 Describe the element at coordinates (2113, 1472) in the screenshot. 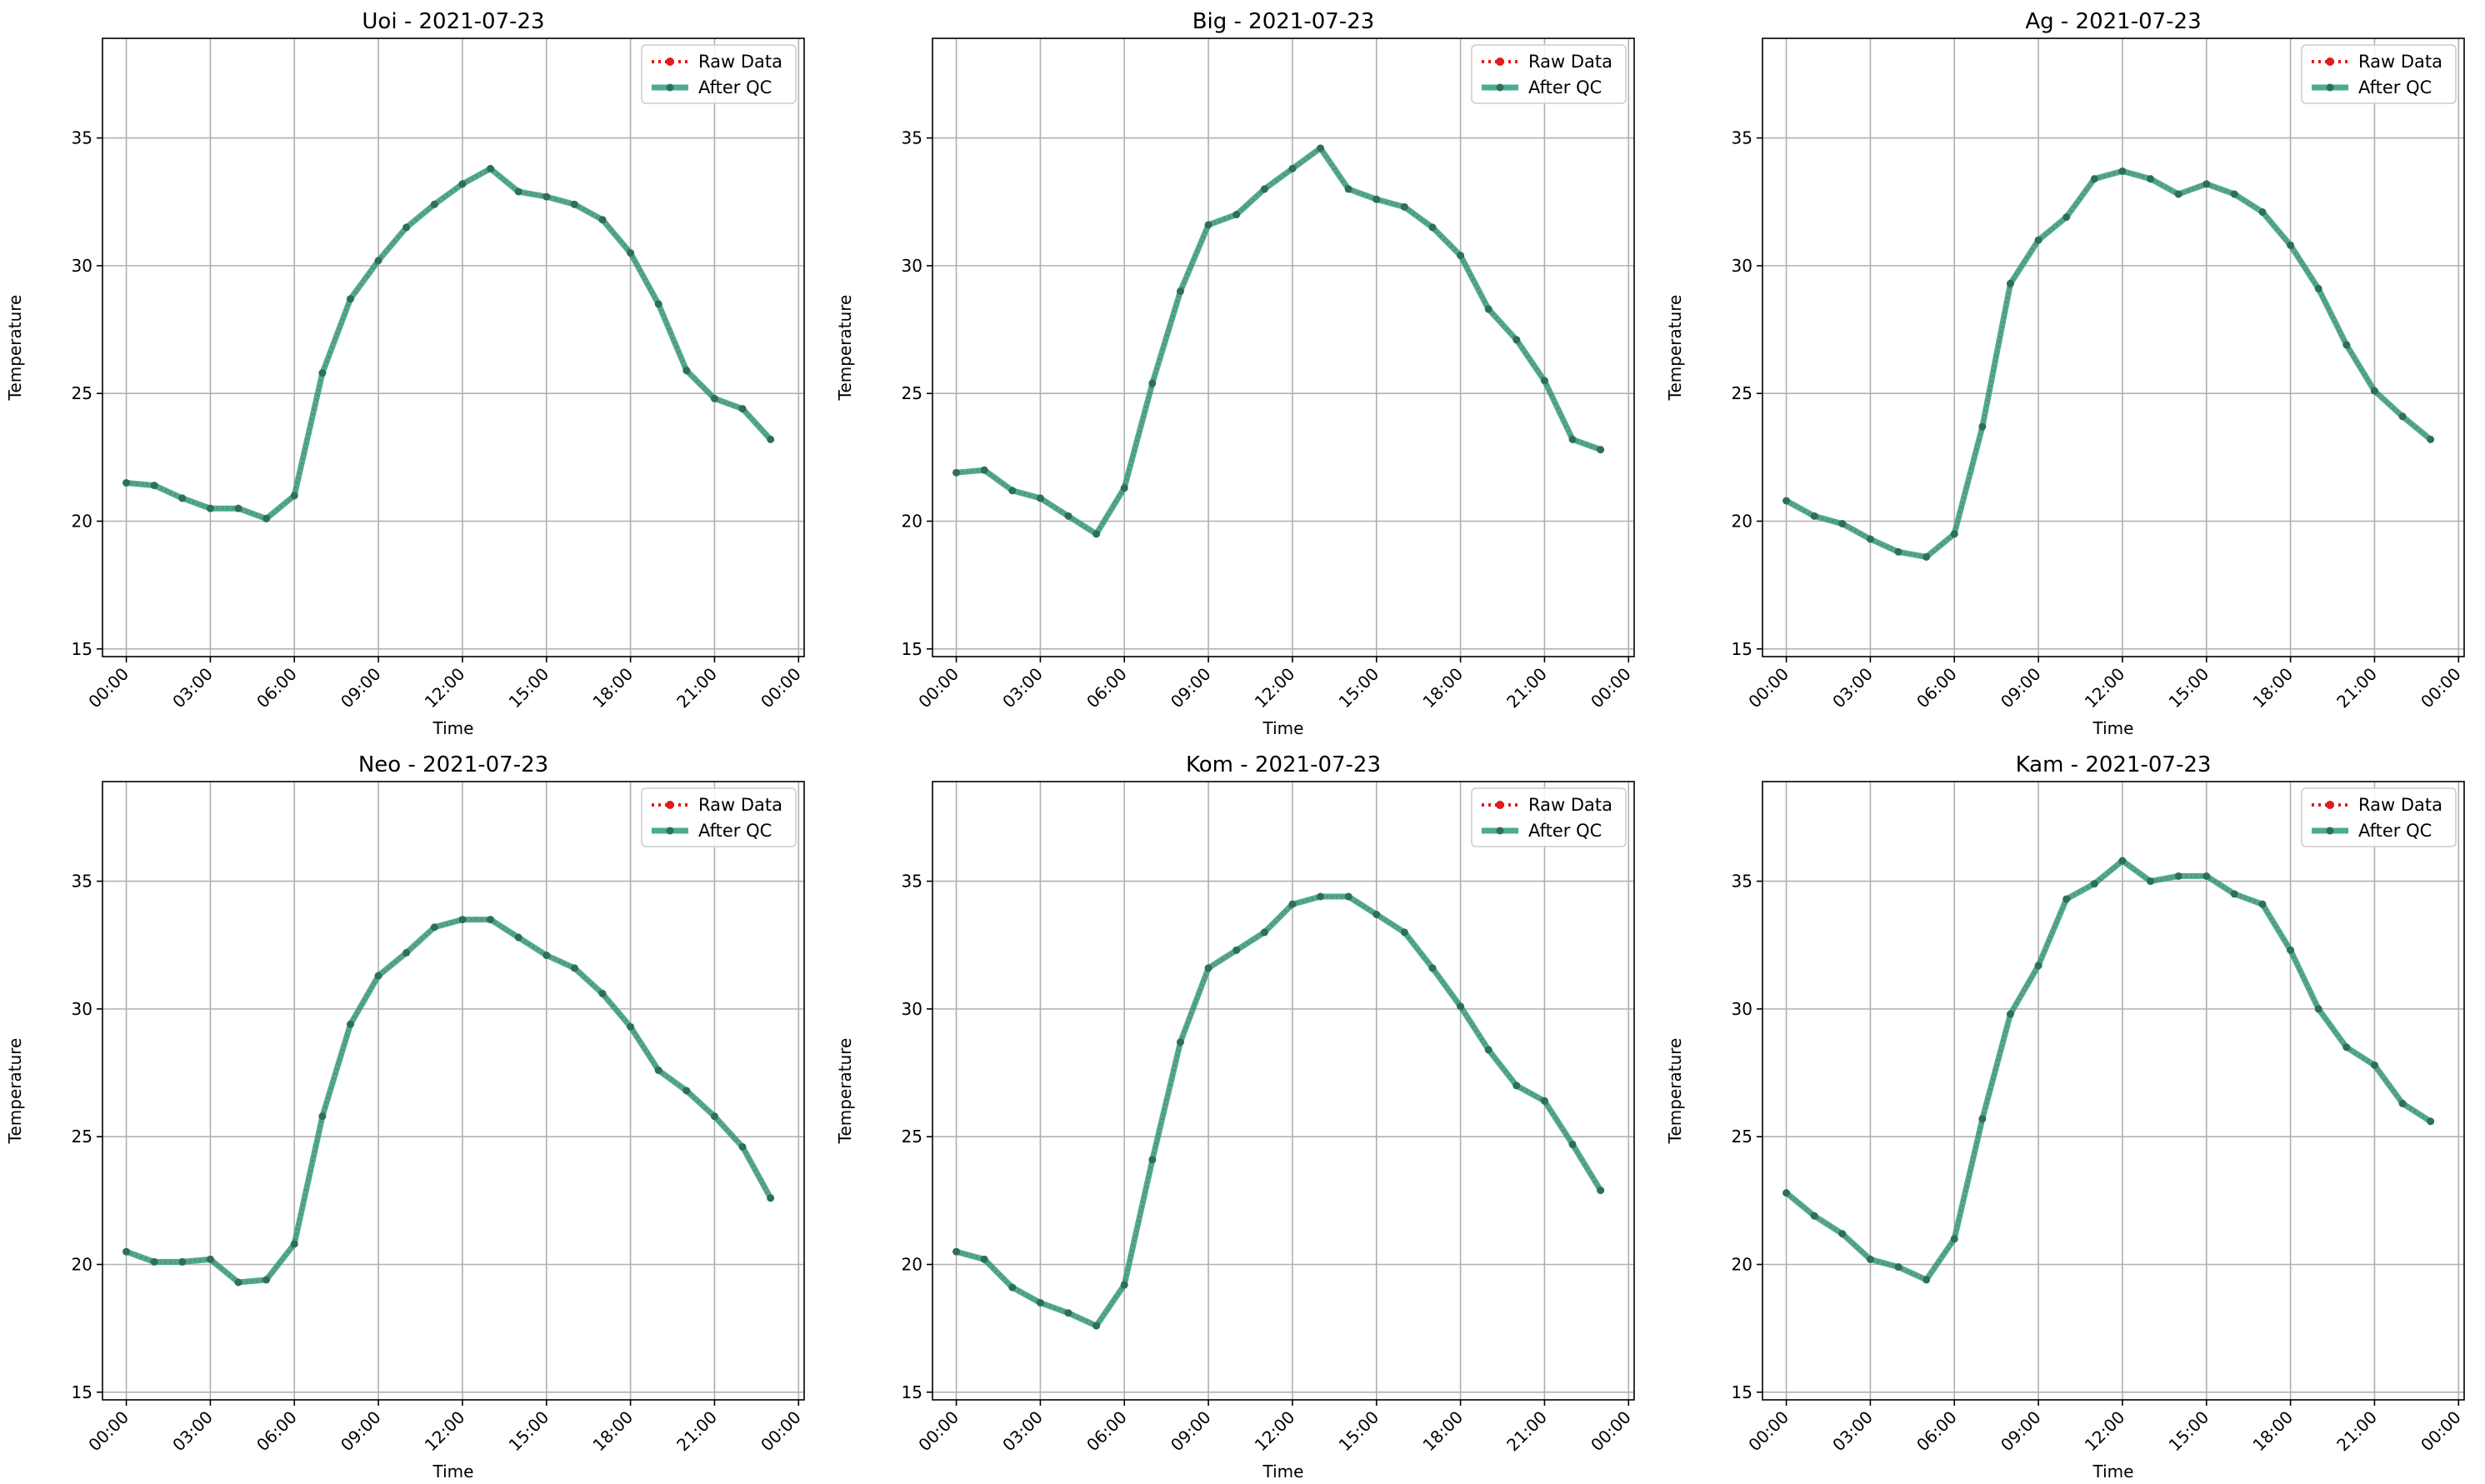

I see `x-axis-label: Time` at that location.